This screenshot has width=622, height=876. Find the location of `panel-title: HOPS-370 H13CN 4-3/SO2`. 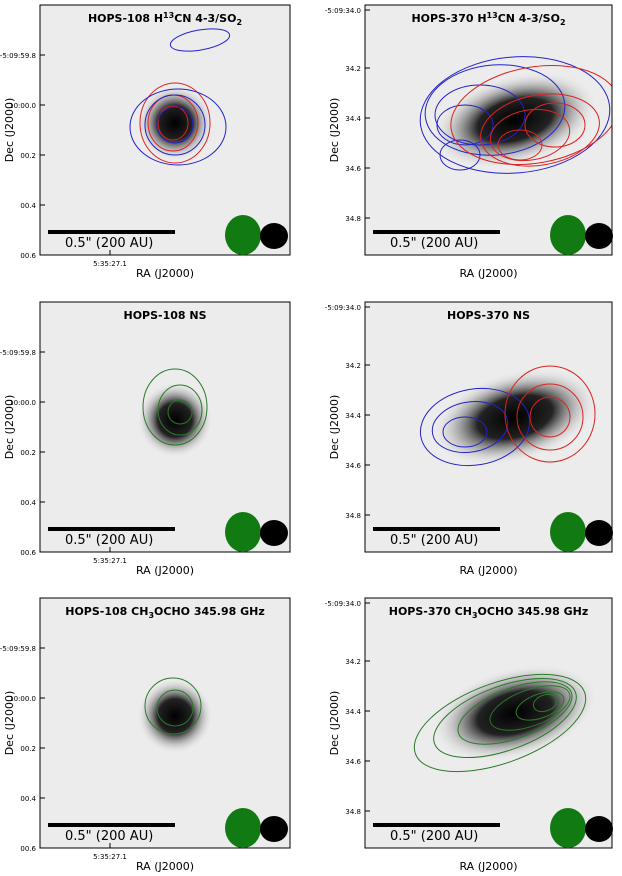

panel-title: HOPS-370 H13CN 4-3/SO2 is located at coordinates (488, 19).